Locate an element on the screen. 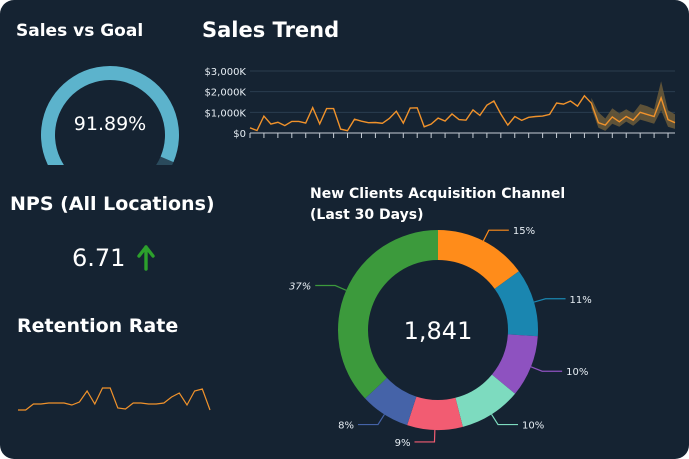 This screenshot has width=689, height=459. donut-slice-label: 15% is located at coordinates (524, 231).